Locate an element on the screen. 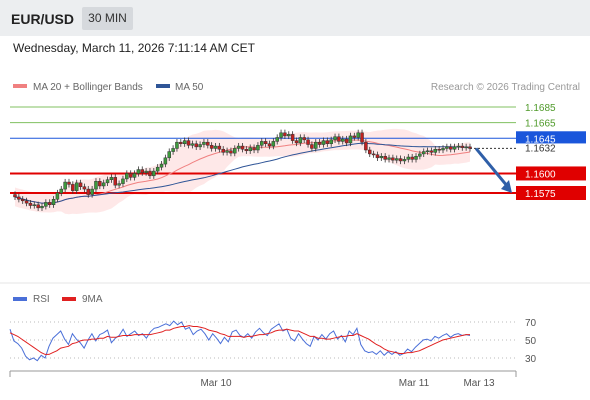 This screenshot has width=590, height=400. level-label-1.1665: 1.1665 is located at coordinates (540, 124).